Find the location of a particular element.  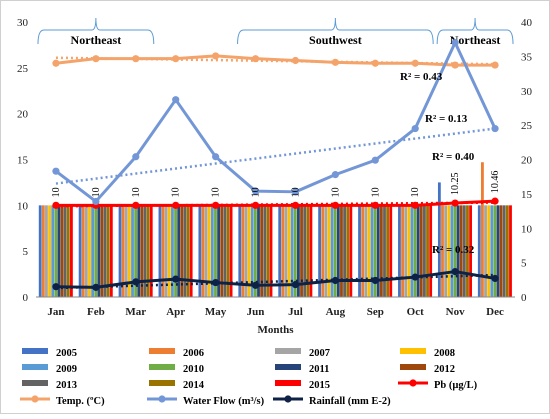

x-tick-label-Aug: Aug is located at coordinates (336, 312).